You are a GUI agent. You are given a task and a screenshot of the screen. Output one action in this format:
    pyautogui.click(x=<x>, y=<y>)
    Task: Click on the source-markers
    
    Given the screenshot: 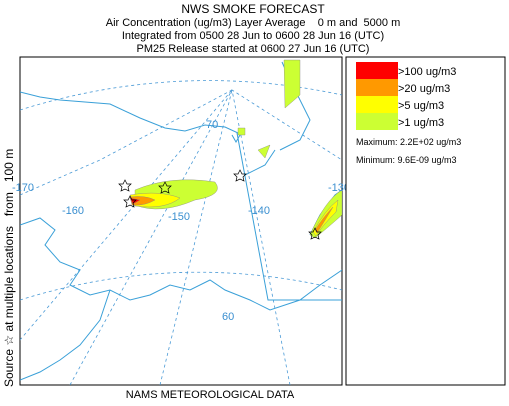 What is the action you would take?
    pyautogui.click(x=220, y=204)
    